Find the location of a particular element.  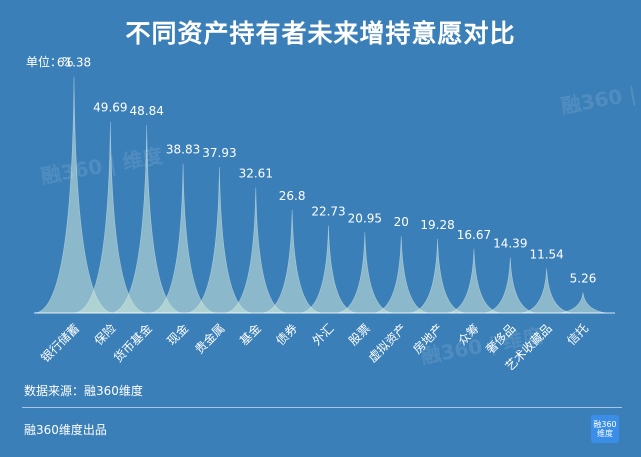

chart-title: 不同资产持有者未来增持意愿对比 is located at coordinates (320, 33).